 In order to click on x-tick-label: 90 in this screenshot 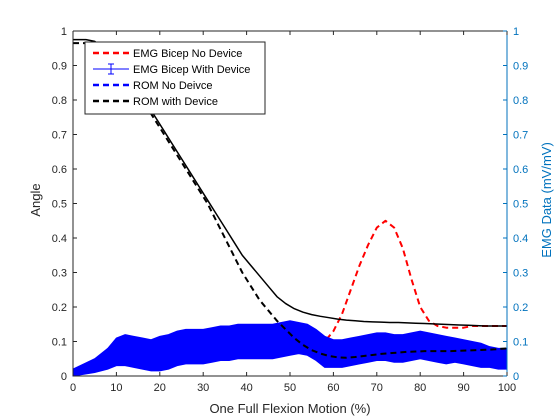, I will do `click(463, 388)`.